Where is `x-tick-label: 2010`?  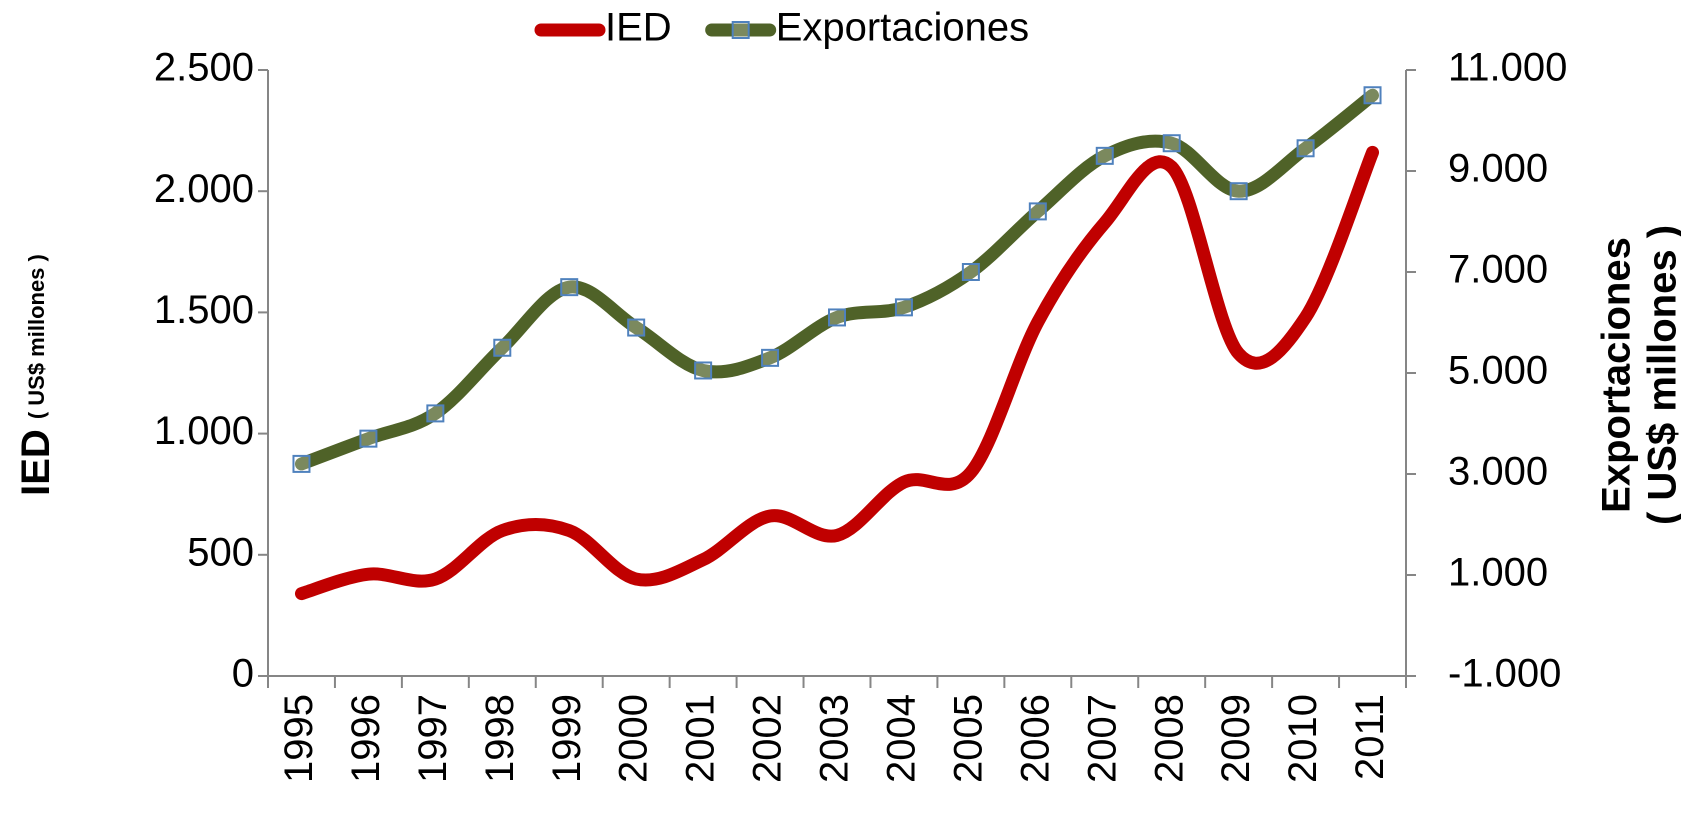
x-tick-label: 2010 is located at coordinates (1303, 738).